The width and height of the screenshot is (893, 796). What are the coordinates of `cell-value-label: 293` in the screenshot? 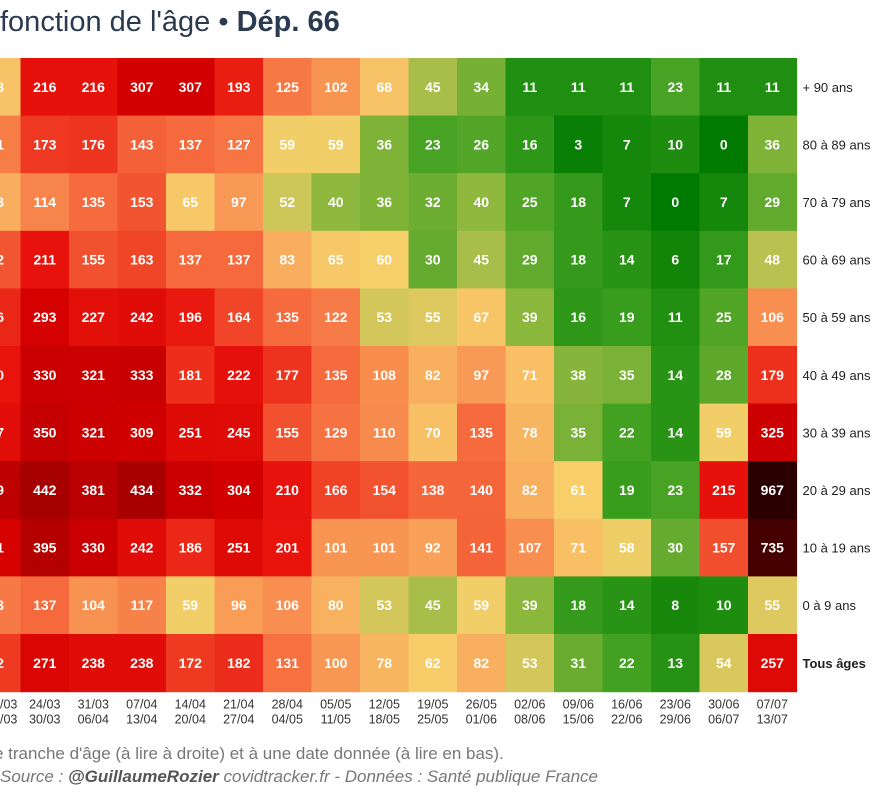 It's located at (45, 317).